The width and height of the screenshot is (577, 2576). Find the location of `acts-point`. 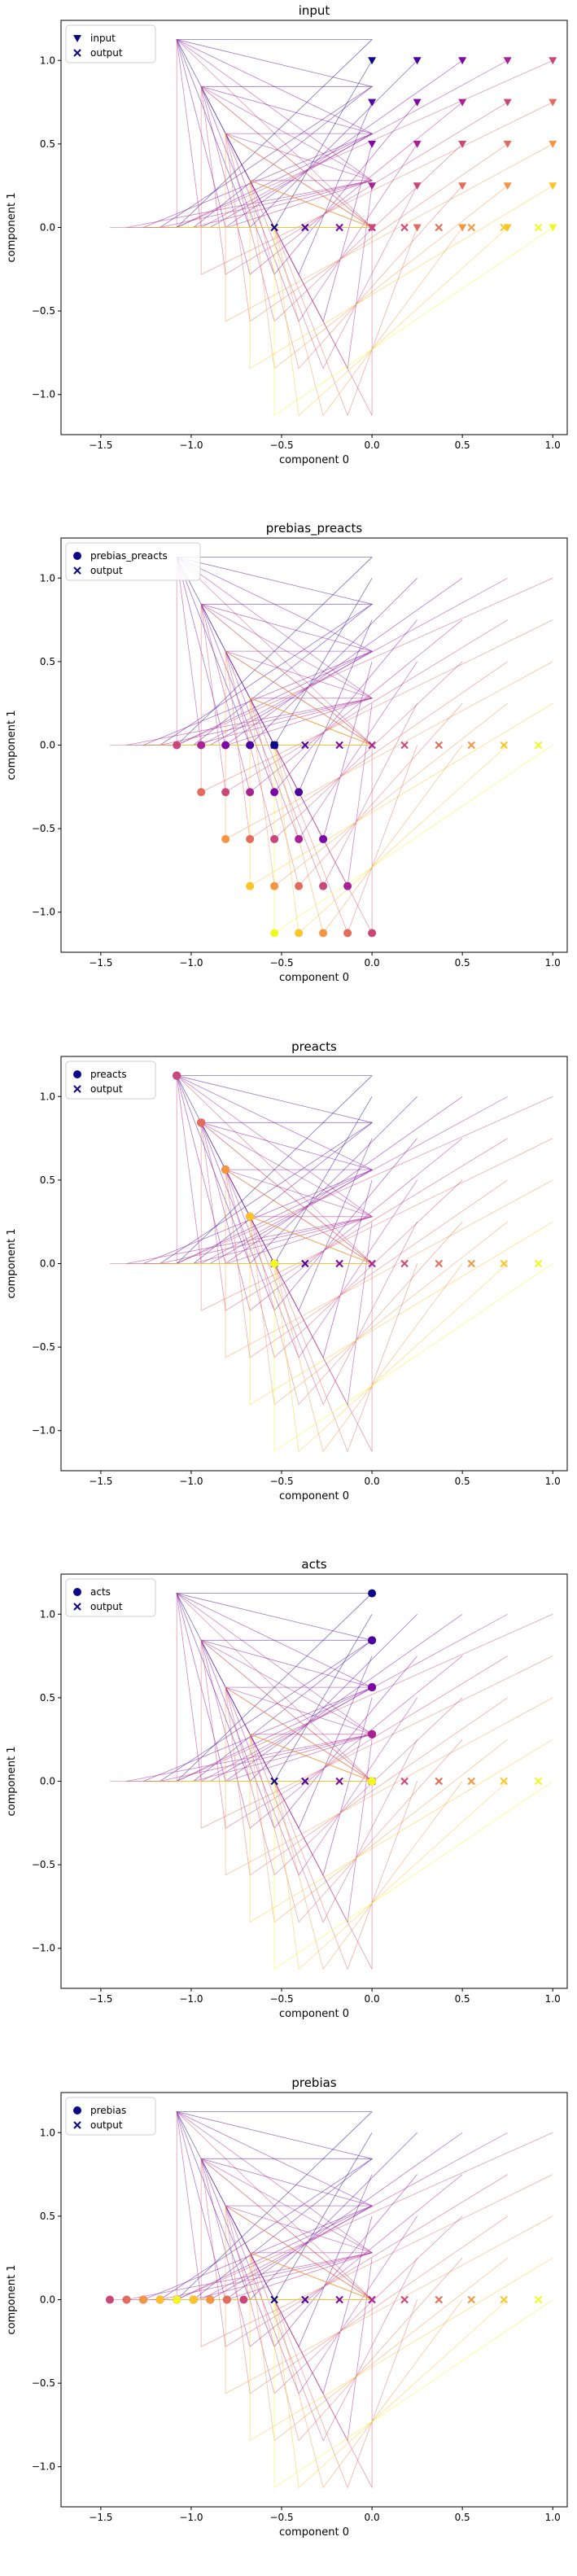

acts-point is located at coordinates (372, 1782).